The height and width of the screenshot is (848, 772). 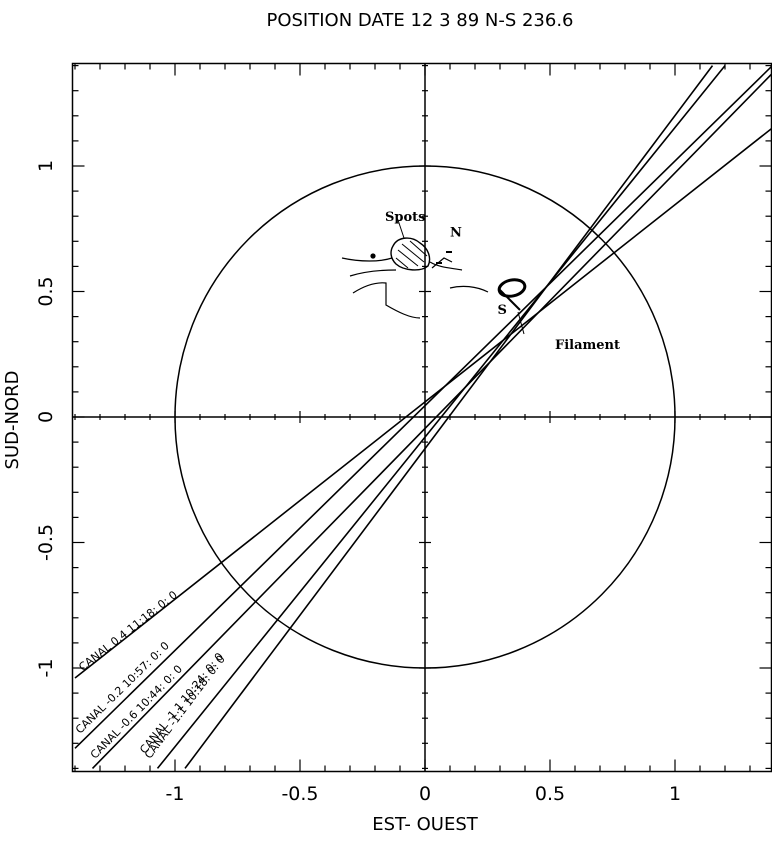 What do you see at coordinates (401, 229) in the screenshot?
I see `spots-leader` at bounding box center [401, 229].